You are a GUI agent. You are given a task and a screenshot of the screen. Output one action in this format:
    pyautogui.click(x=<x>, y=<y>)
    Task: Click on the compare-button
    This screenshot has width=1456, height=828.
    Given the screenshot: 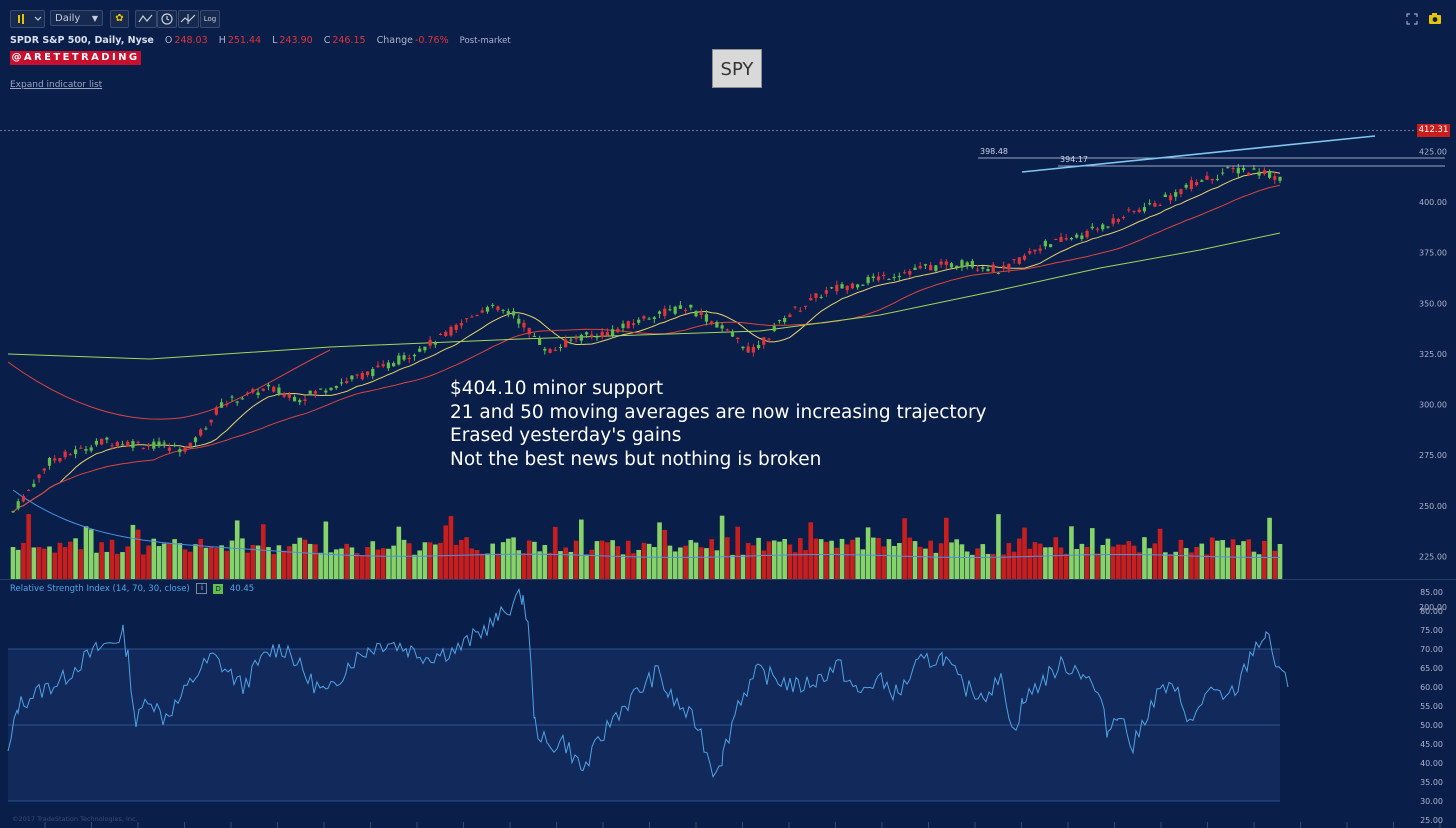 What is the action you would take?
    pyautogui.click(x=188, y=19)
    